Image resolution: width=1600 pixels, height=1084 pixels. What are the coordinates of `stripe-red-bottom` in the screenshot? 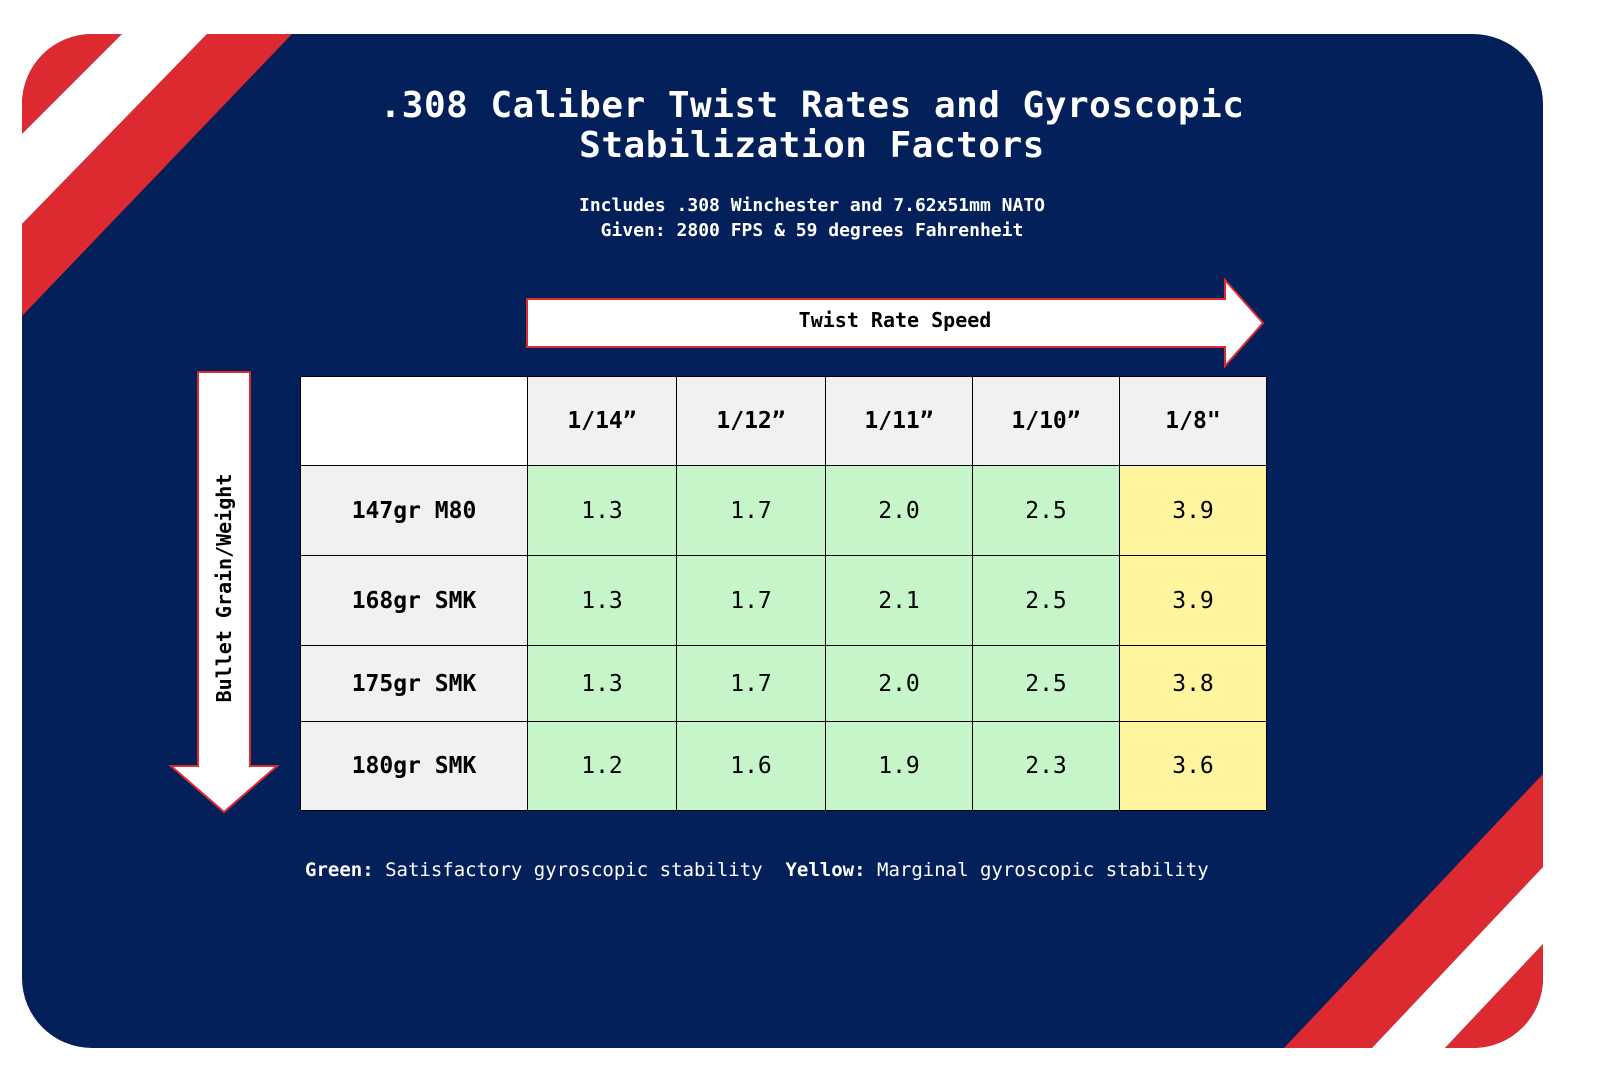 It's located at (1413, 911).